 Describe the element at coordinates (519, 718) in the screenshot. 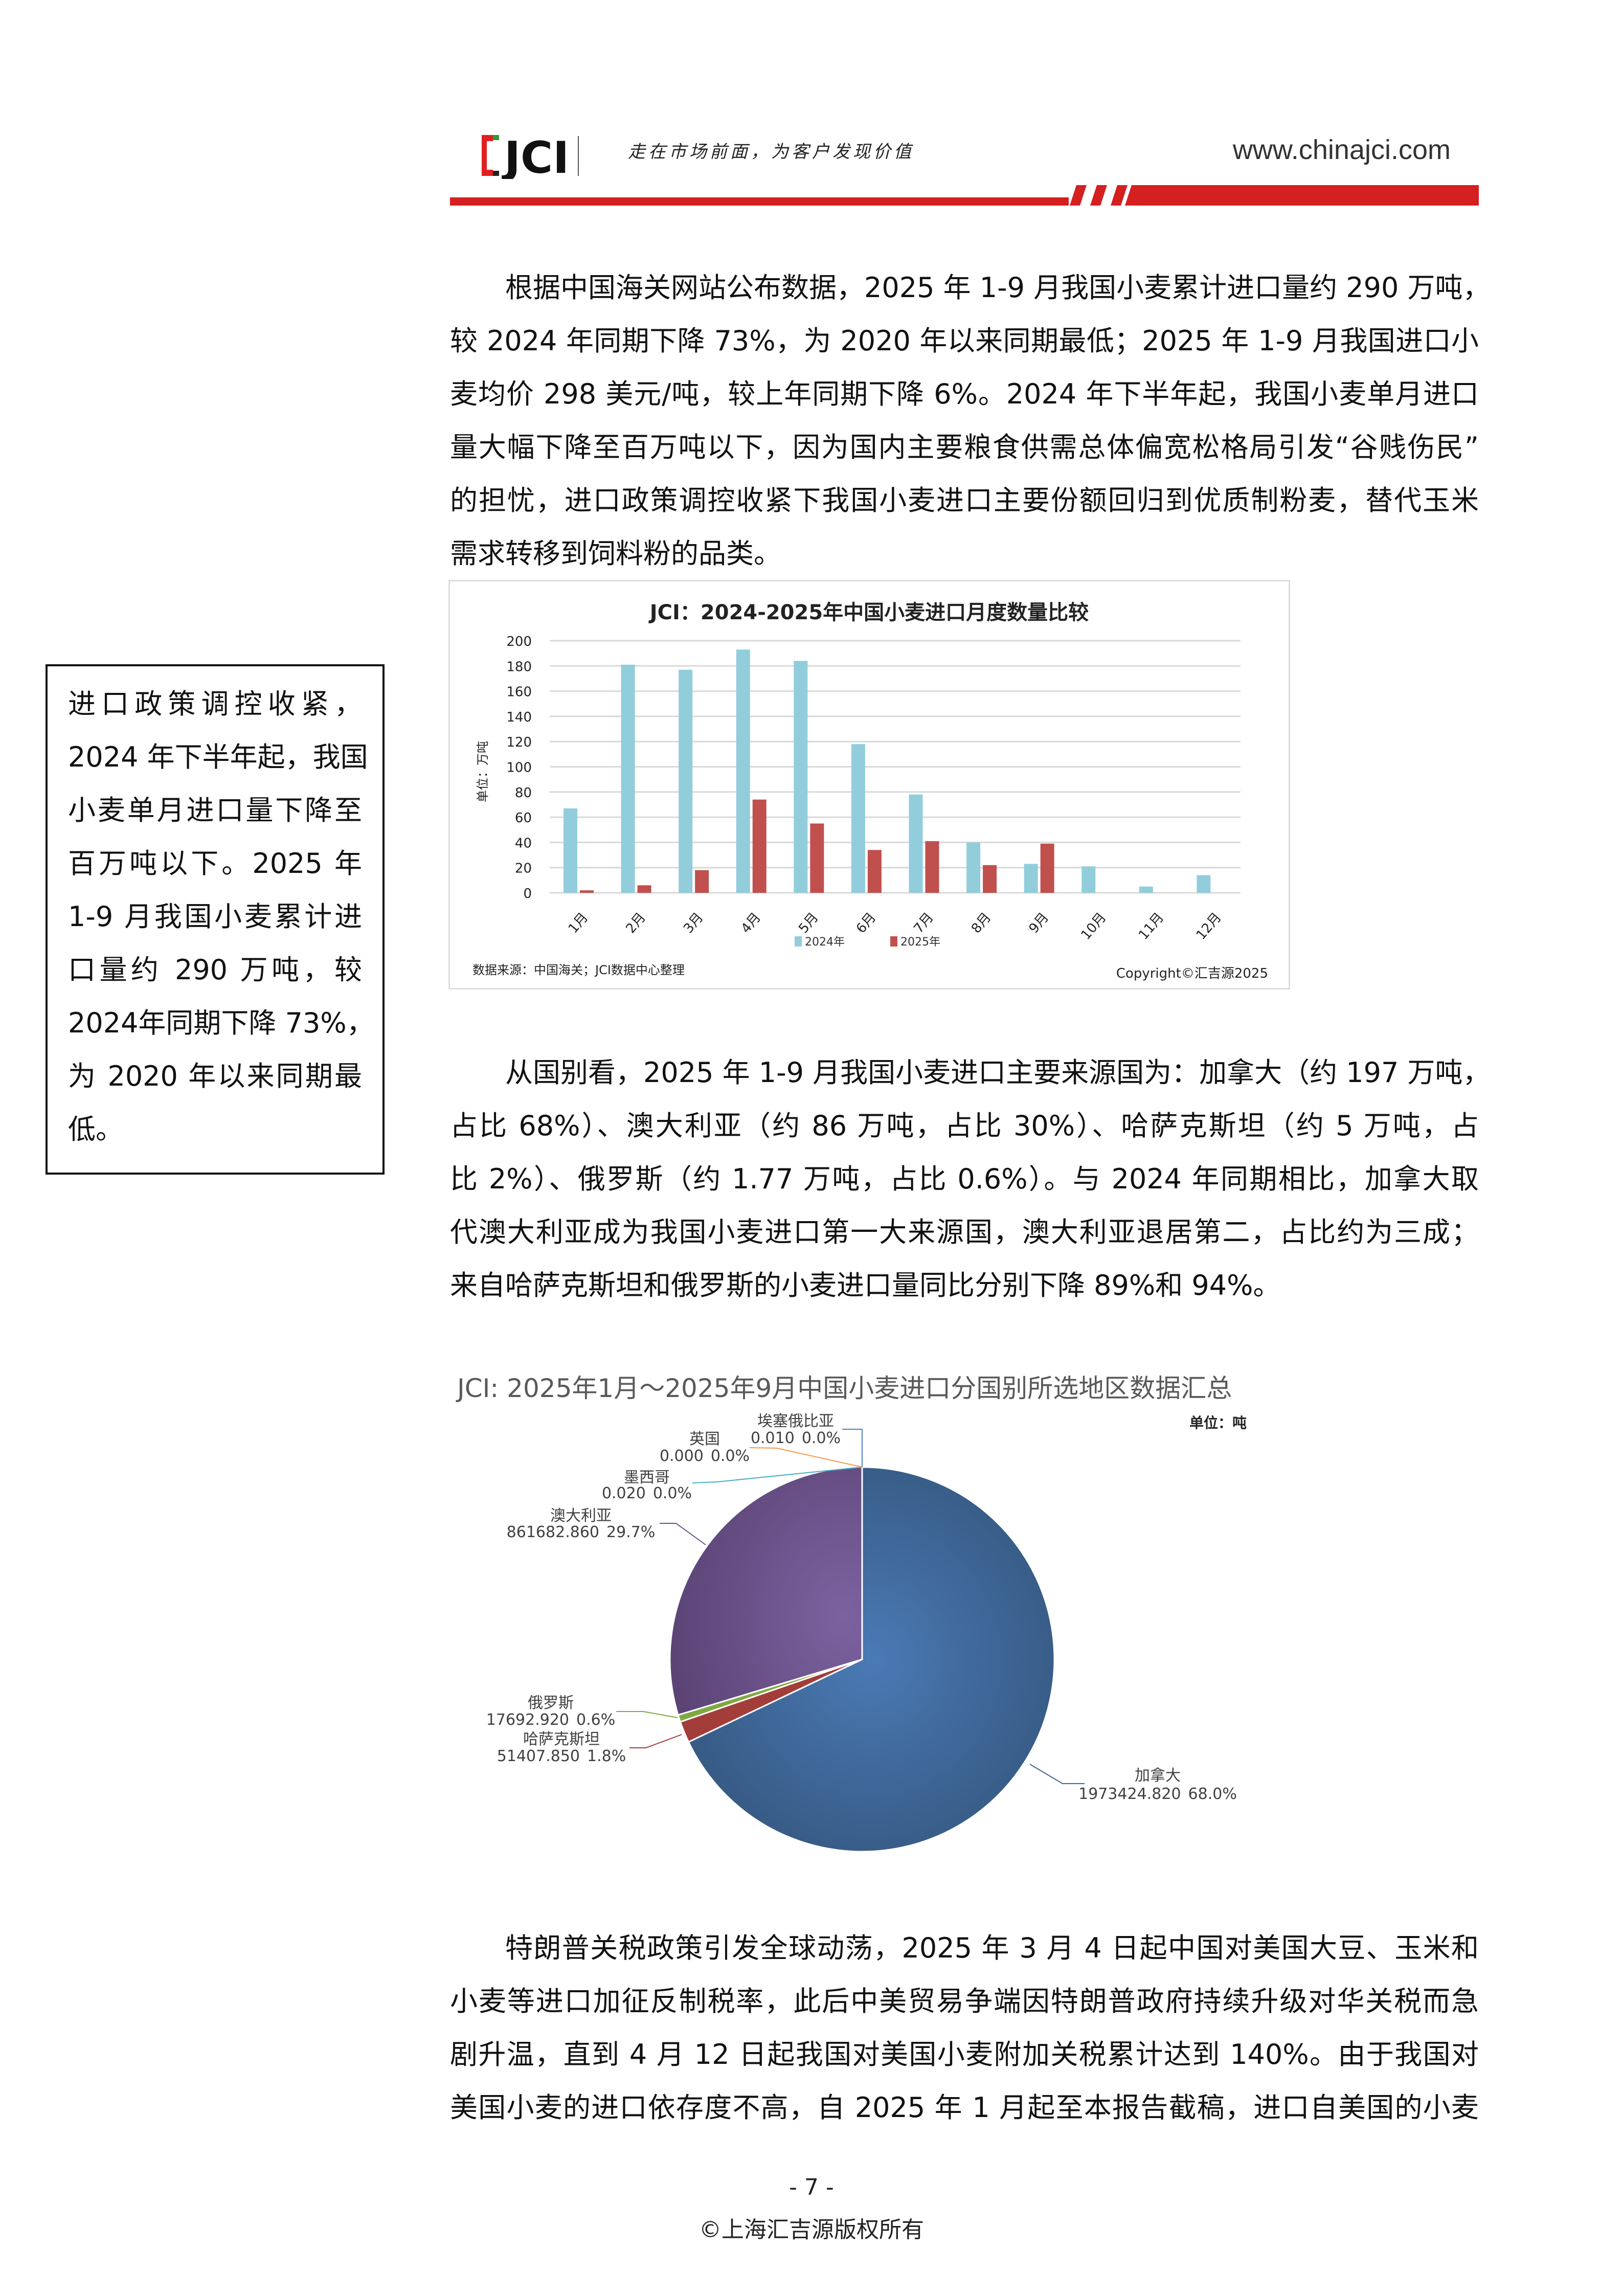

I see `y-tick-label: 140` at that location.